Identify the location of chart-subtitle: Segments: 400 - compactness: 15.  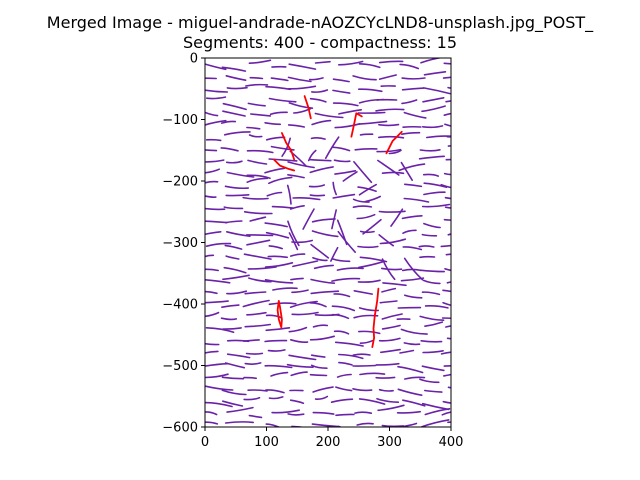
(320, 42).